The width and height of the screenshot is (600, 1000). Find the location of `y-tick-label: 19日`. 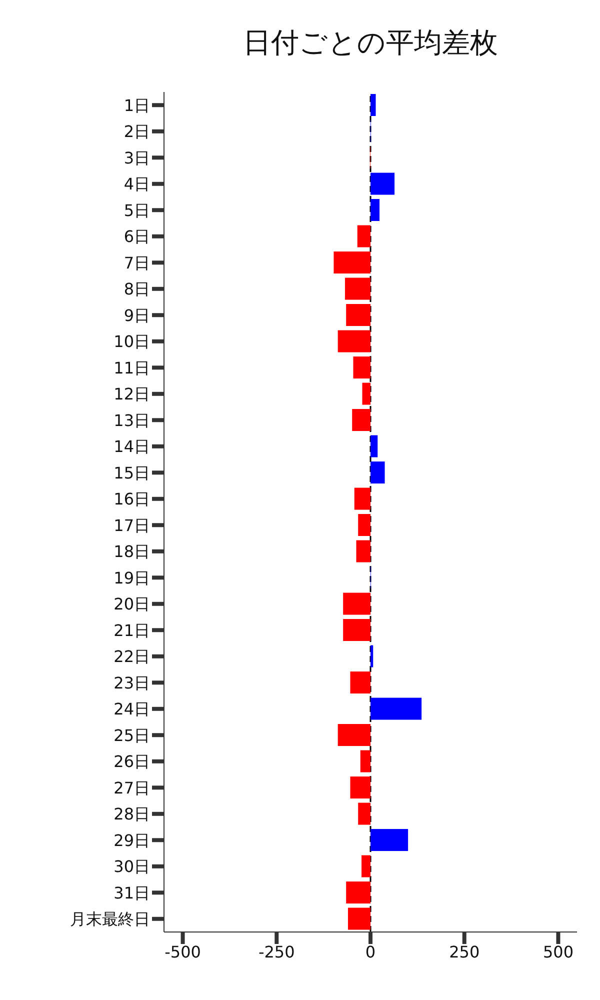

y-tick-label: 19日 is located at coordinates (132, 578).